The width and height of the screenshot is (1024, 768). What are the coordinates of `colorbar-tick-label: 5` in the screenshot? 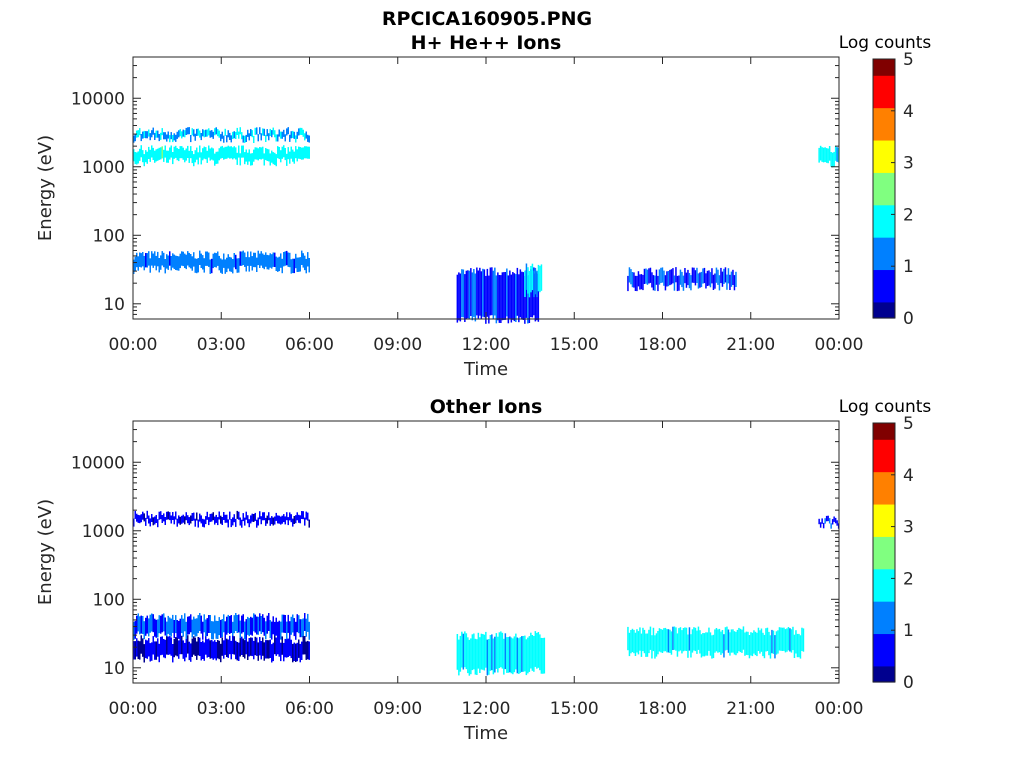 It's located at (908, 60).